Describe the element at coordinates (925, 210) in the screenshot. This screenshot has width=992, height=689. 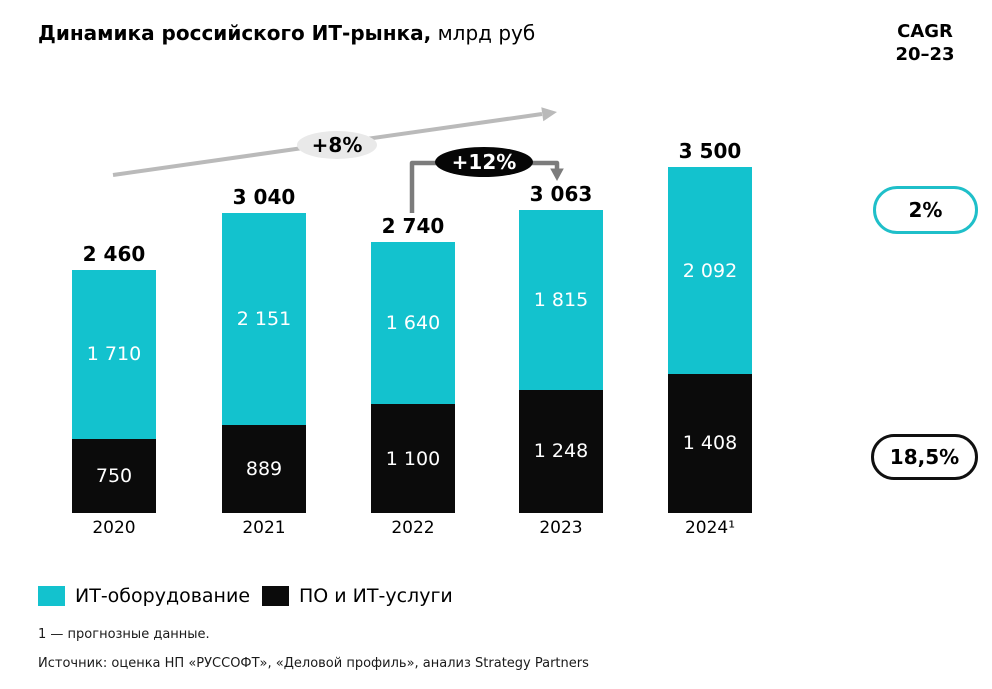
I see `cagr-pill-equipment: 2%` at that location.